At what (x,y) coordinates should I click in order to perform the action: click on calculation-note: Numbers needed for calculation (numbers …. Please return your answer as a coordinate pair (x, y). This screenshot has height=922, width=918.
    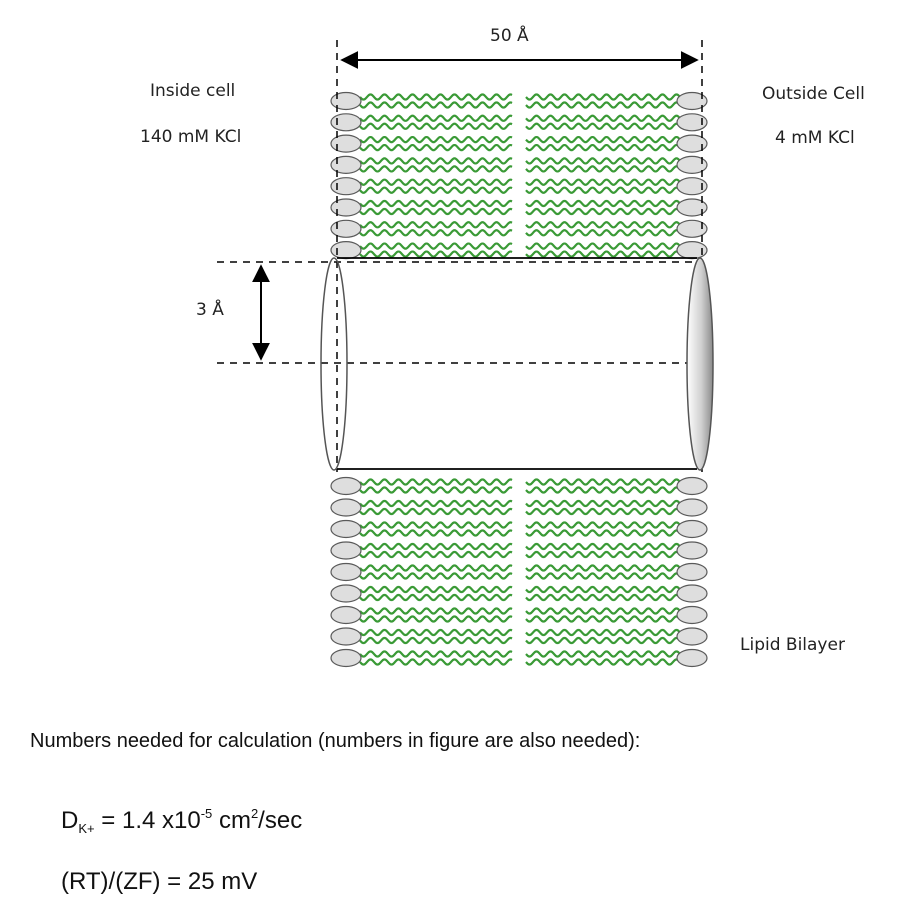
    Looking at the image, I should click on (335, 741).